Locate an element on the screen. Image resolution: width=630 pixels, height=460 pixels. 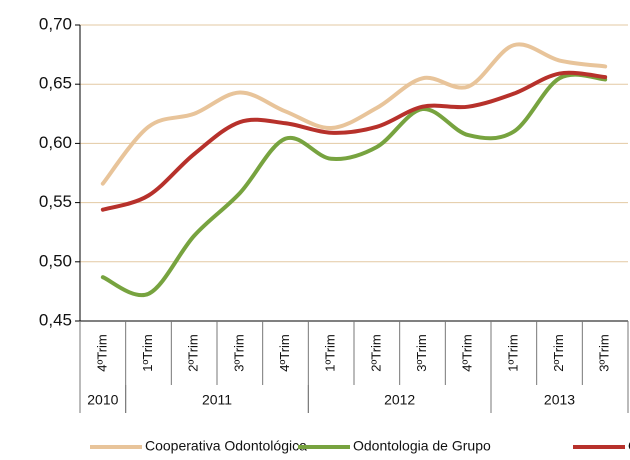
year-label: 2011 is located at coordinates (217, 400).